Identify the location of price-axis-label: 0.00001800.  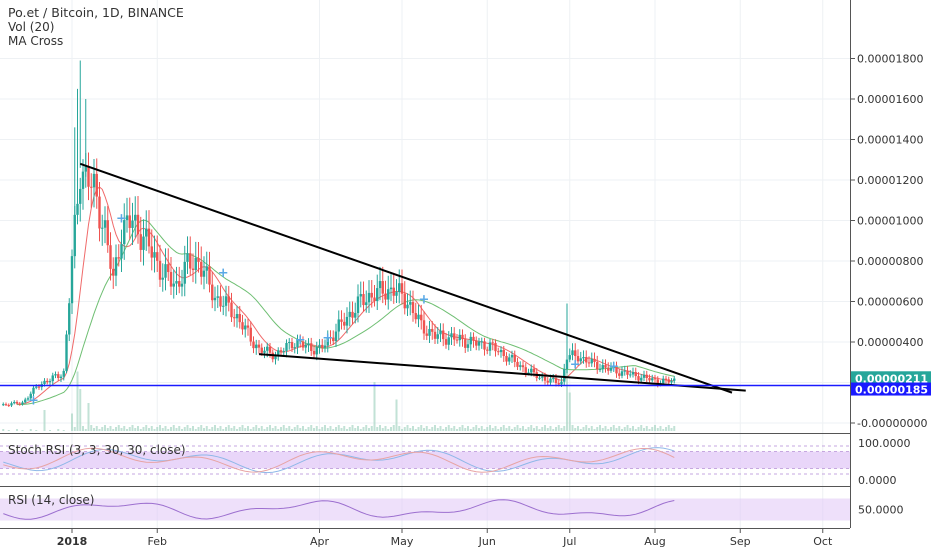
(890, 59).